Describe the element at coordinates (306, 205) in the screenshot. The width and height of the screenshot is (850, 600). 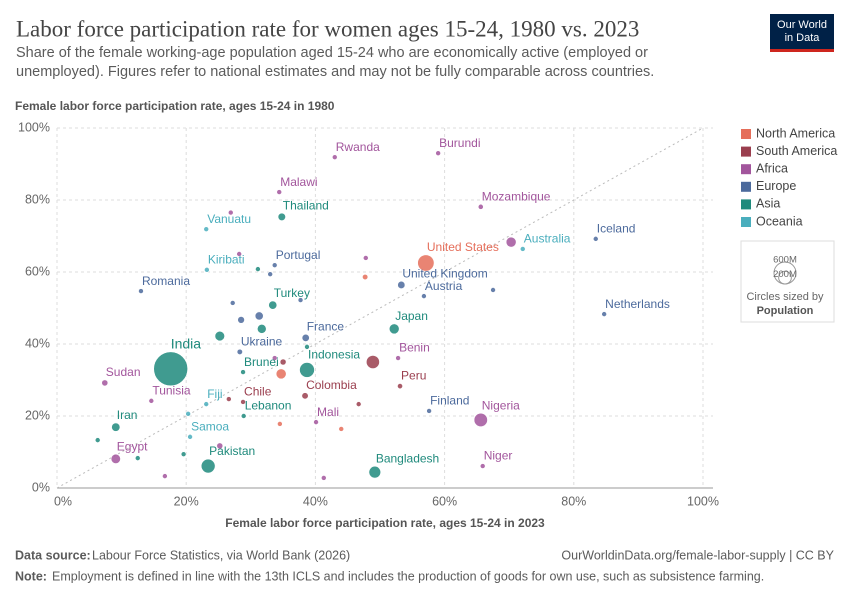
I see `point-label: Thailand` at that location.